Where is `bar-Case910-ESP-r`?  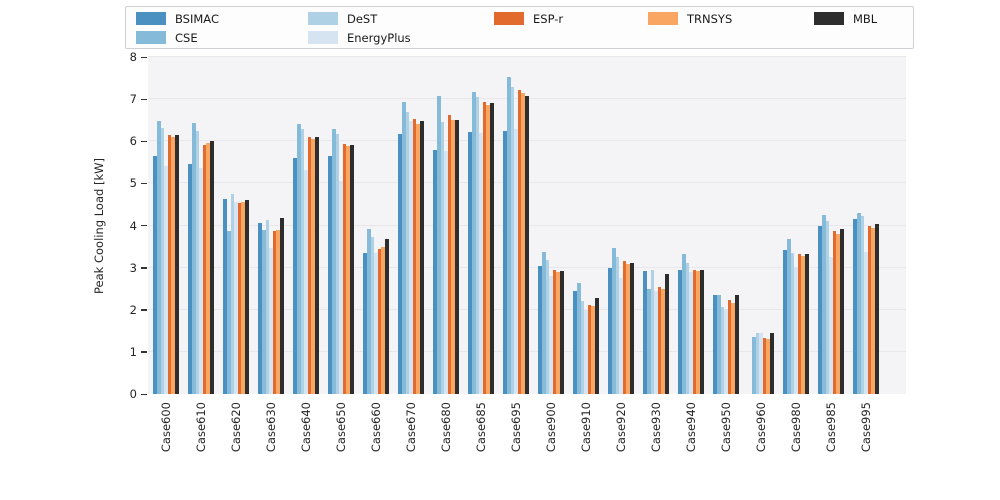 bar-Case910-ESP-r is located at coordinates (589, 349).